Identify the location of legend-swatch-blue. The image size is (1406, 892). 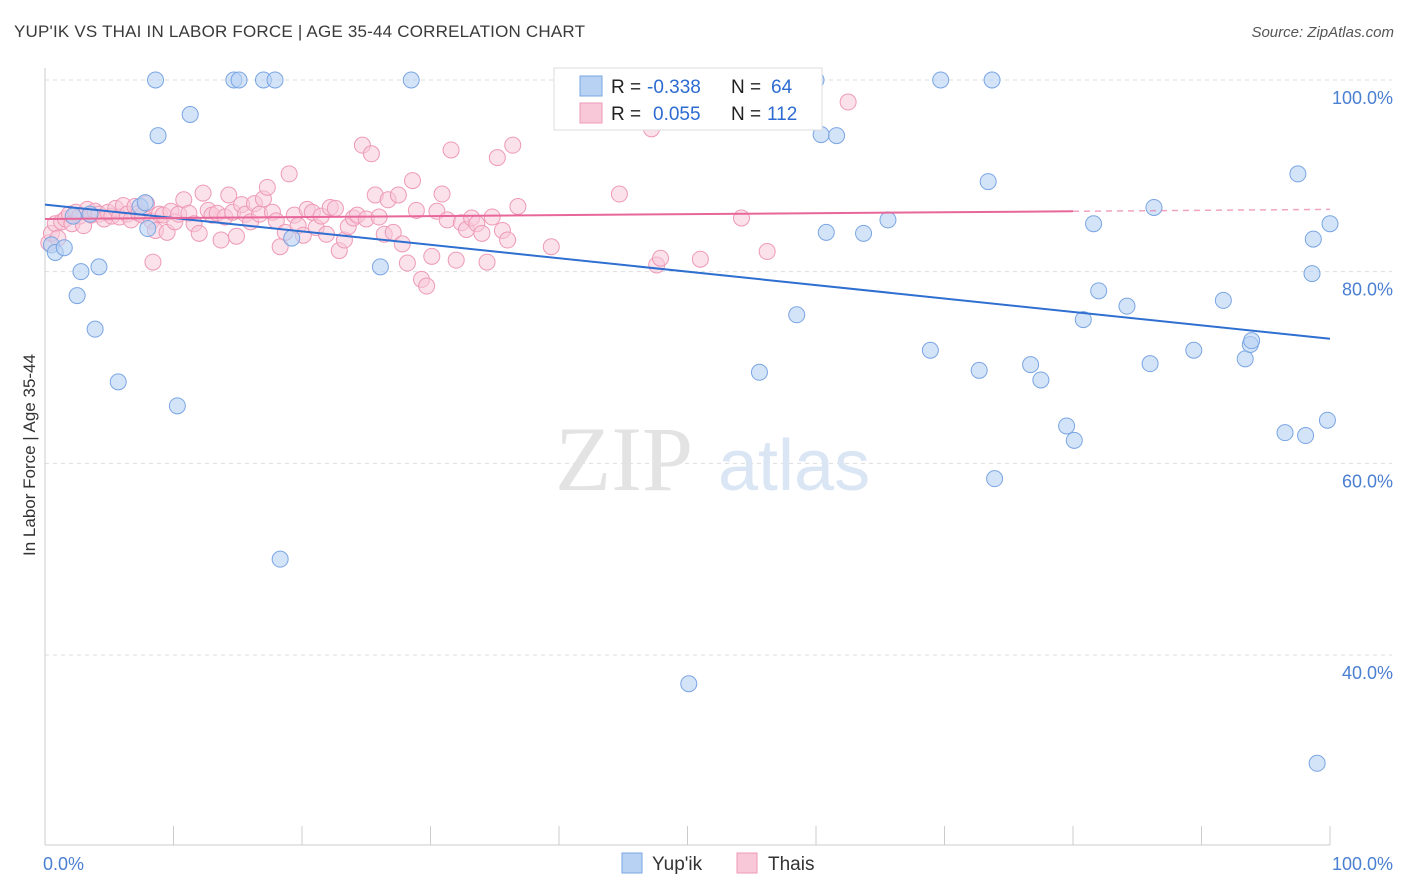
(591, 86).